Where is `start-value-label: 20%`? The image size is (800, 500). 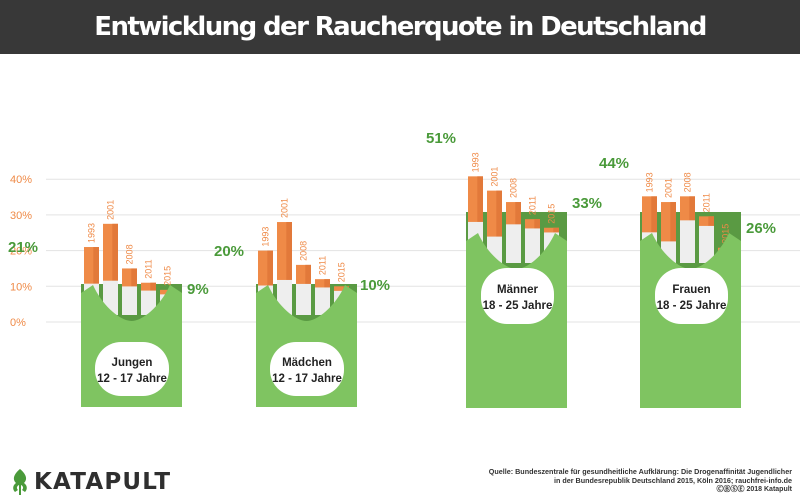 start-value-label: 20% is located at coordinates (229, 251).